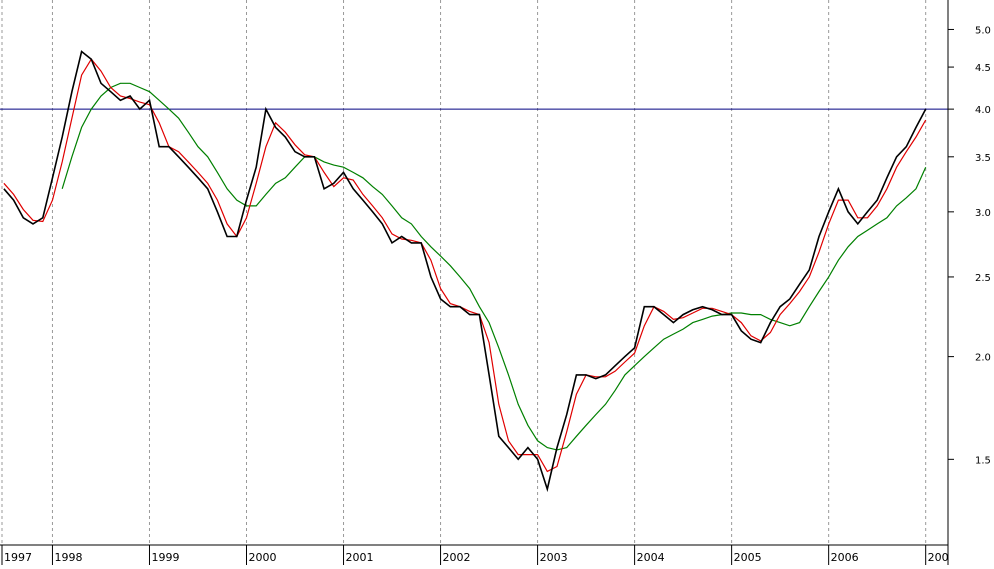 The height and width of the screenshot is (569, 994). What do you see at coordinates (748, 557) in the screenshot?
I see `x-tick-label: 2005` at bounding box center [748, 557].